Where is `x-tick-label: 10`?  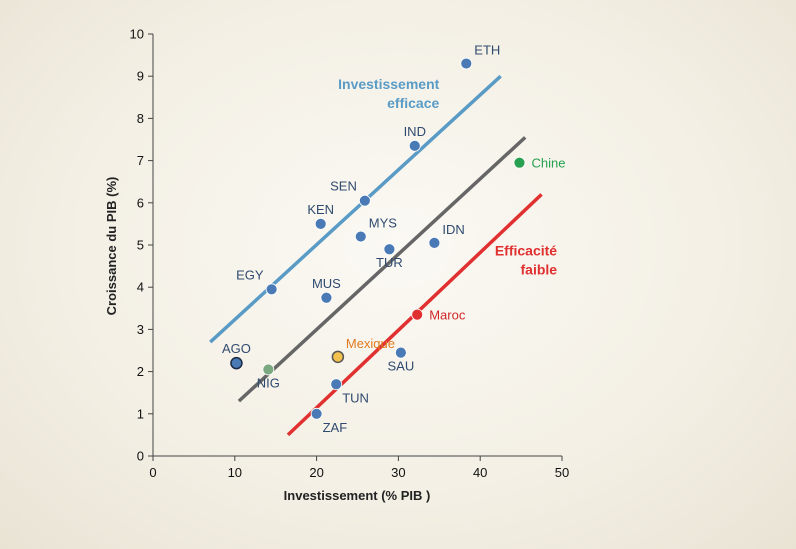
x-tick-label: 10 is located at coordinates (235, 472).